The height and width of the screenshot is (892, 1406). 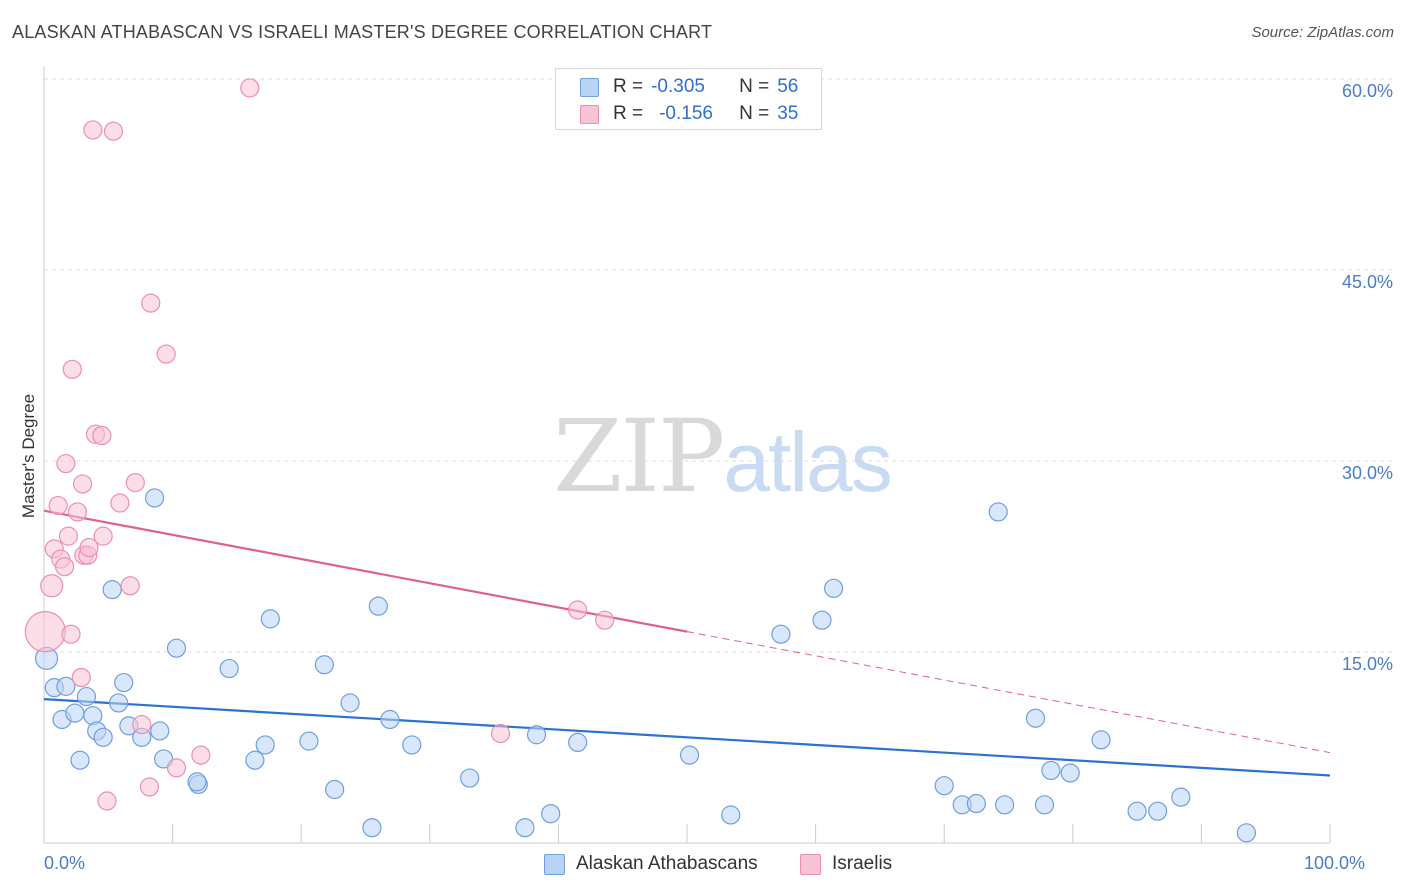 I want to click on bottom-swatch-blue, so click(x=554, y=864).